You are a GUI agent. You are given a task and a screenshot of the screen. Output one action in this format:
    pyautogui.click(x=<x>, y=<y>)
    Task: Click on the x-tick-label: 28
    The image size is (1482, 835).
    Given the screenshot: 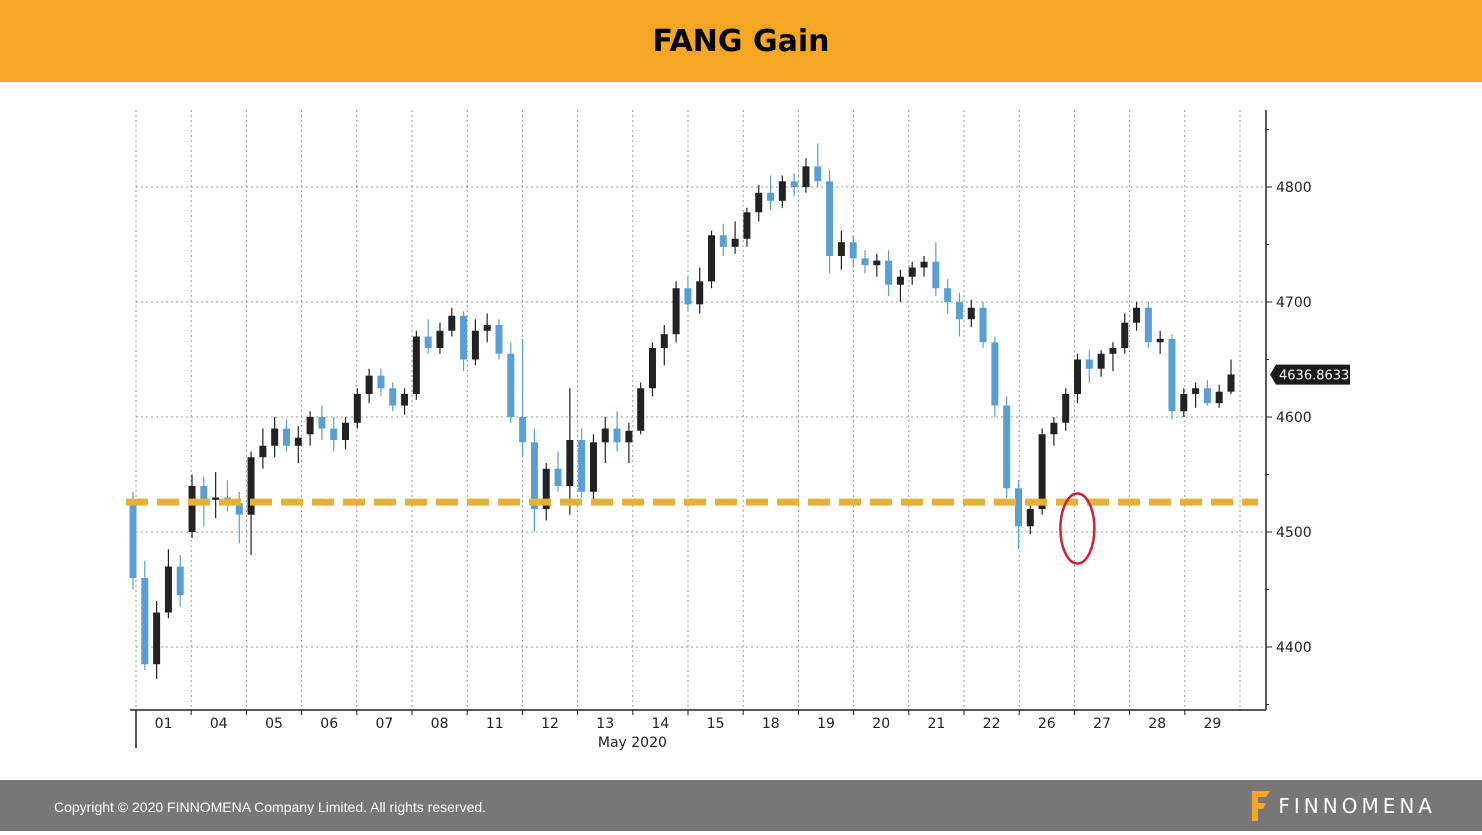 What is the action you would take?
    pyautogui.click(x=1157, y=724)
    